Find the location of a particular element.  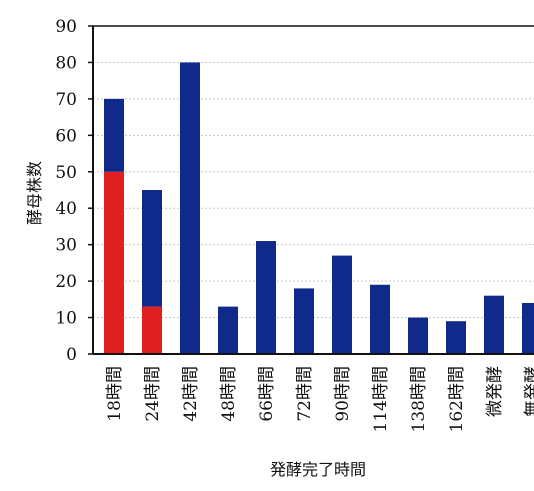

x-category-label: 48時間 is located at coordinates (229, 394).